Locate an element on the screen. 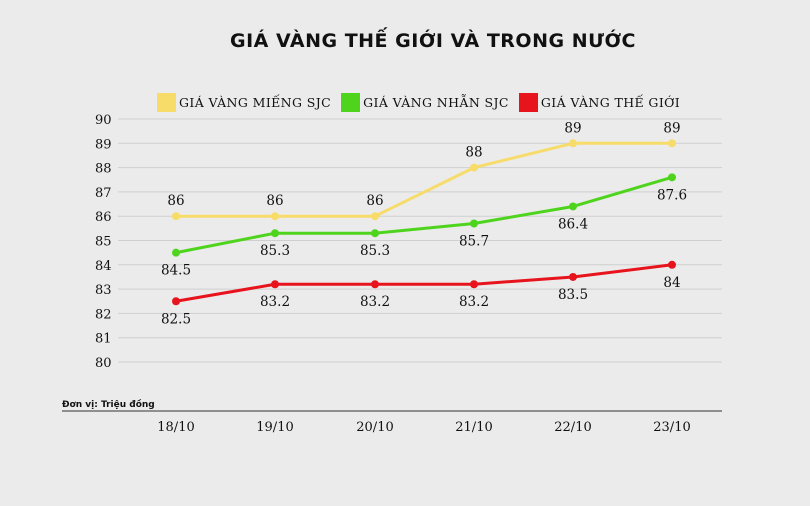 Image resolution: width=810 pixels, height=506 pixels. data-label-0-1: 86 is located at coordinates (274, 201).